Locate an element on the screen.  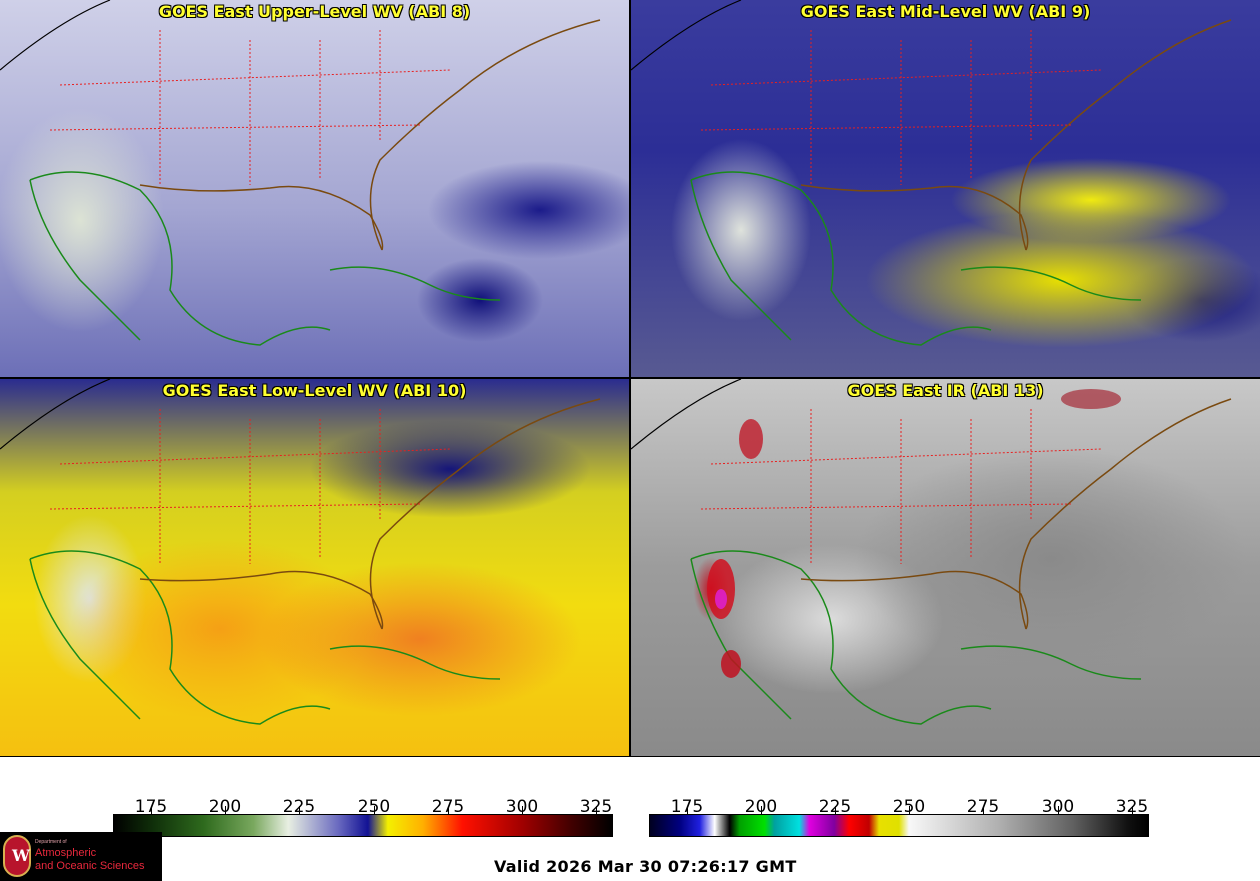
logo-department: Department of is located at coordinates (51, 842).